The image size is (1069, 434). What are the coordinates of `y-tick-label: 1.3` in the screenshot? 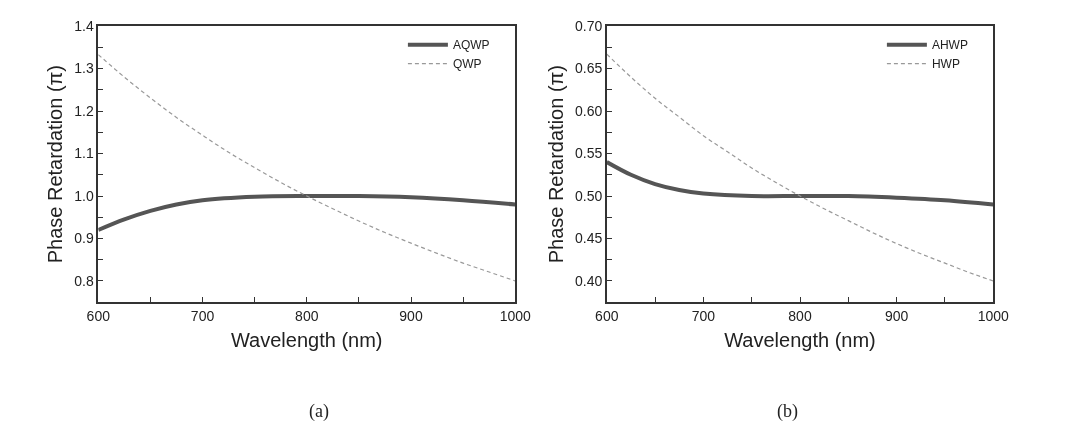 It's located at (84, 68).